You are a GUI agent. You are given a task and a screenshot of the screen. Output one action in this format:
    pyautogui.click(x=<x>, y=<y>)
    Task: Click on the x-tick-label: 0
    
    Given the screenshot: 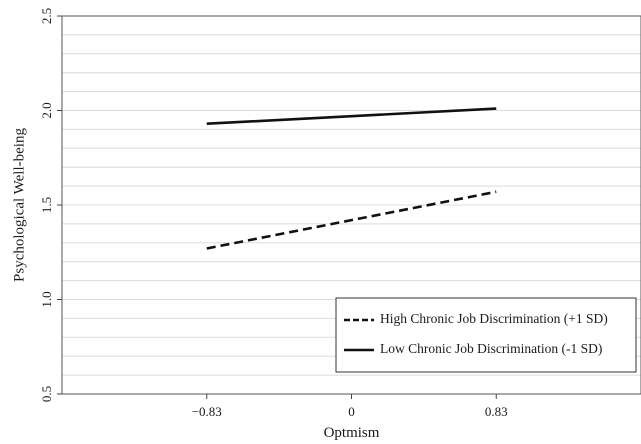 What is the action you would take?
    pyautogui.click(x=351, y=411)
    